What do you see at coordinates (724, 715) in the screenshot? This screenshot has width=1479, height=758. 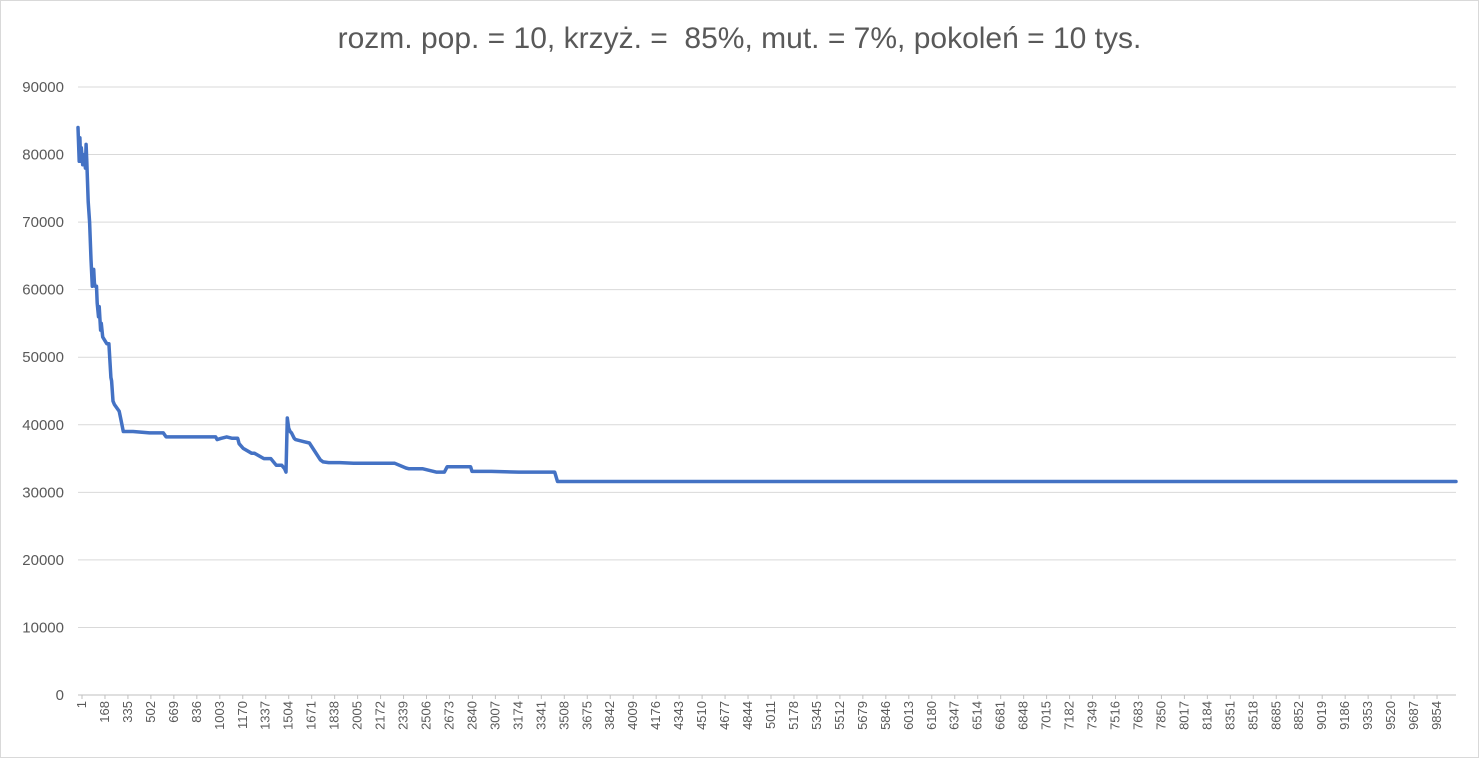 I see `x-tick-label: 4677` at bounding box center [724, 715].